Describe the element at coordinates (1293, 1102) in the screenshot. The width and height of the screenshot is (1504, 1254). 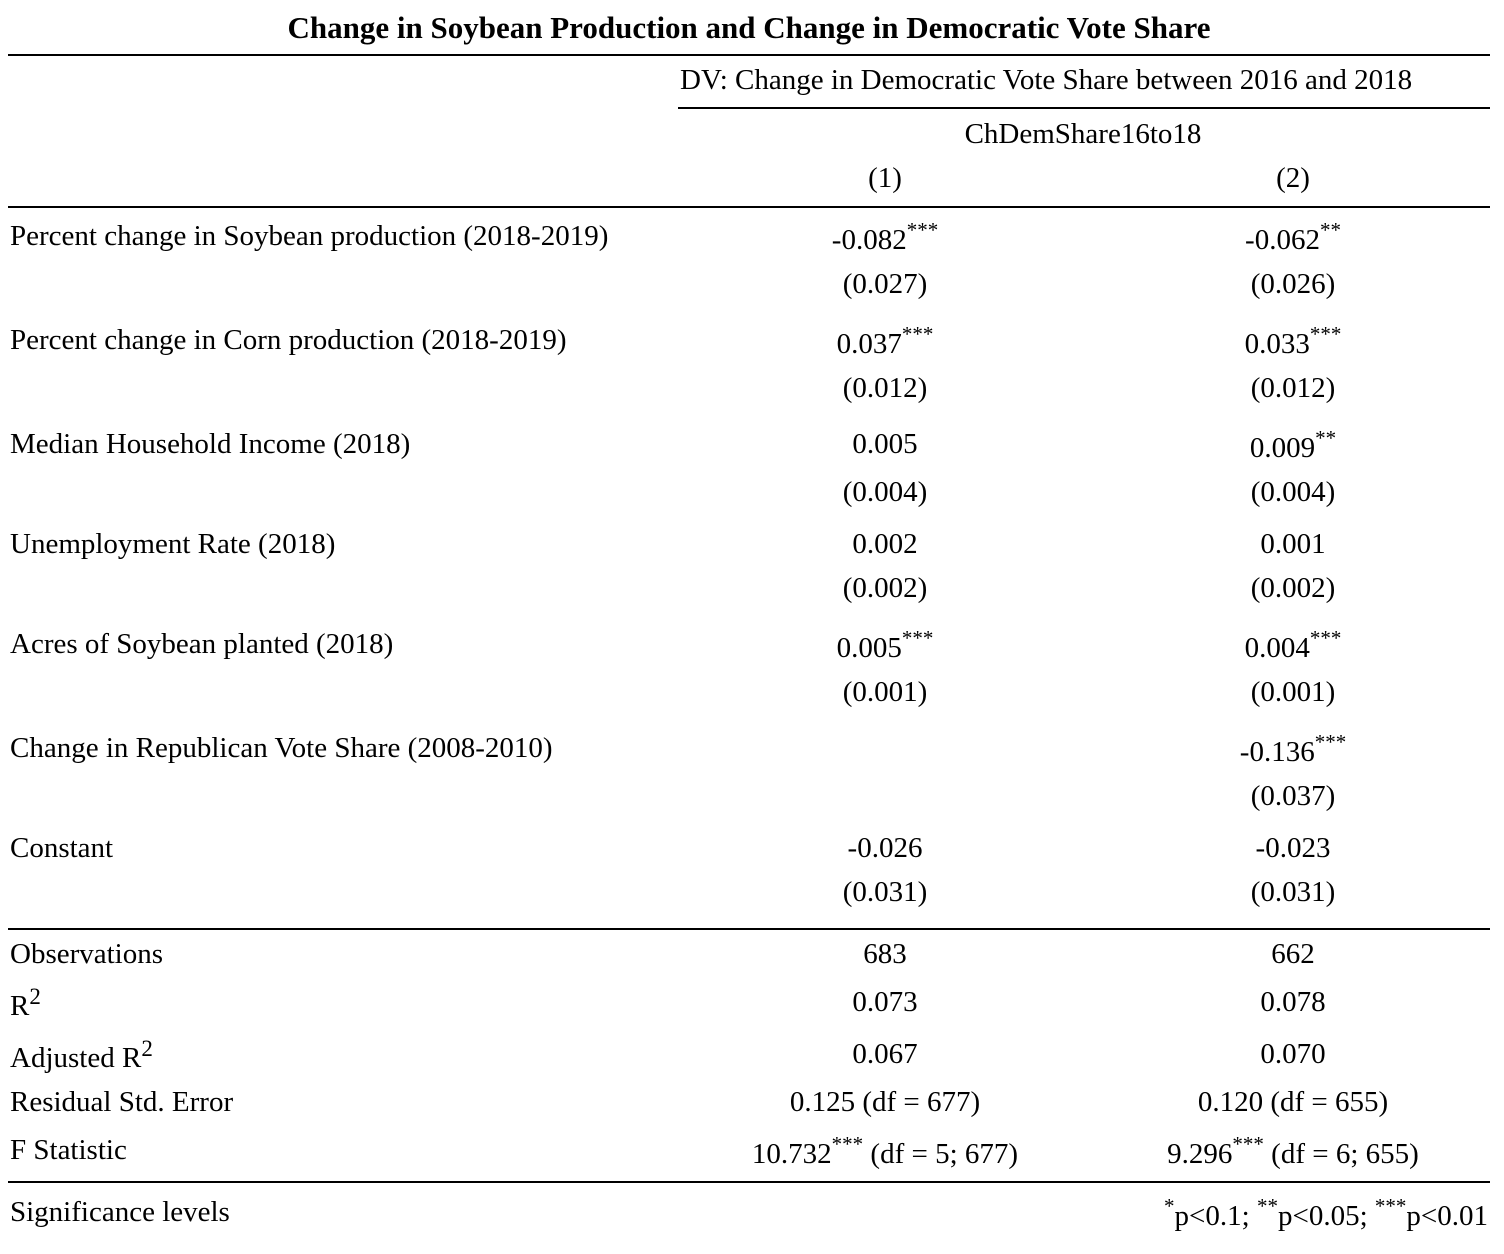
I see `rse-c2: 0.120 (df = 655)` at that location.